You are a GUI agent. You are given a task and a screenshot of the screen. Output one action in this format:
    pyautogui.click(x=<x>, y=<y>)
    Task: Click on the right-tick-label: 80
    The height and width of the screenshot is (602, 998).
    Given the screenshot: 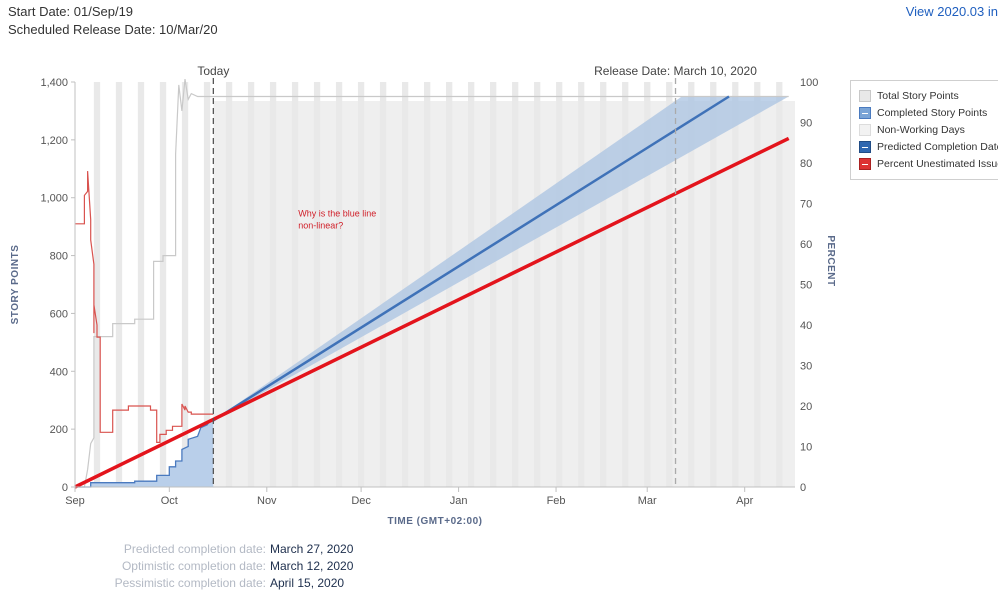 What is the action you would take?
    pyautogui.click(x=806, y=164)
    